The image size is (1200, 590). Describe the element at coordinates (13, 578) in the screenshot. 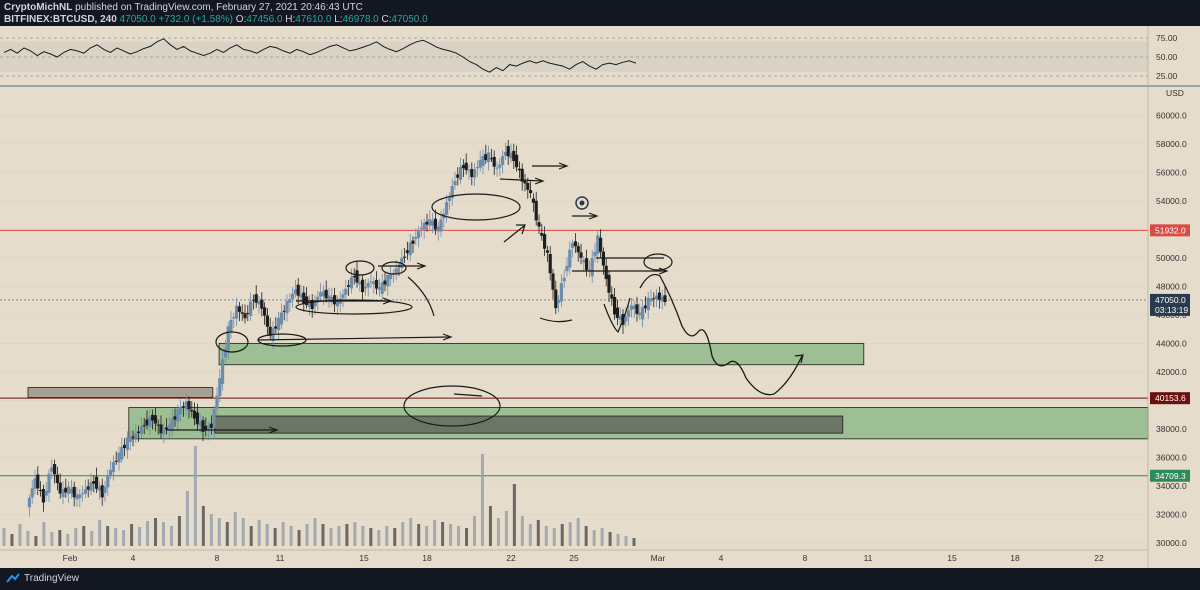

I see `tradingview-logo-icon` at that location.